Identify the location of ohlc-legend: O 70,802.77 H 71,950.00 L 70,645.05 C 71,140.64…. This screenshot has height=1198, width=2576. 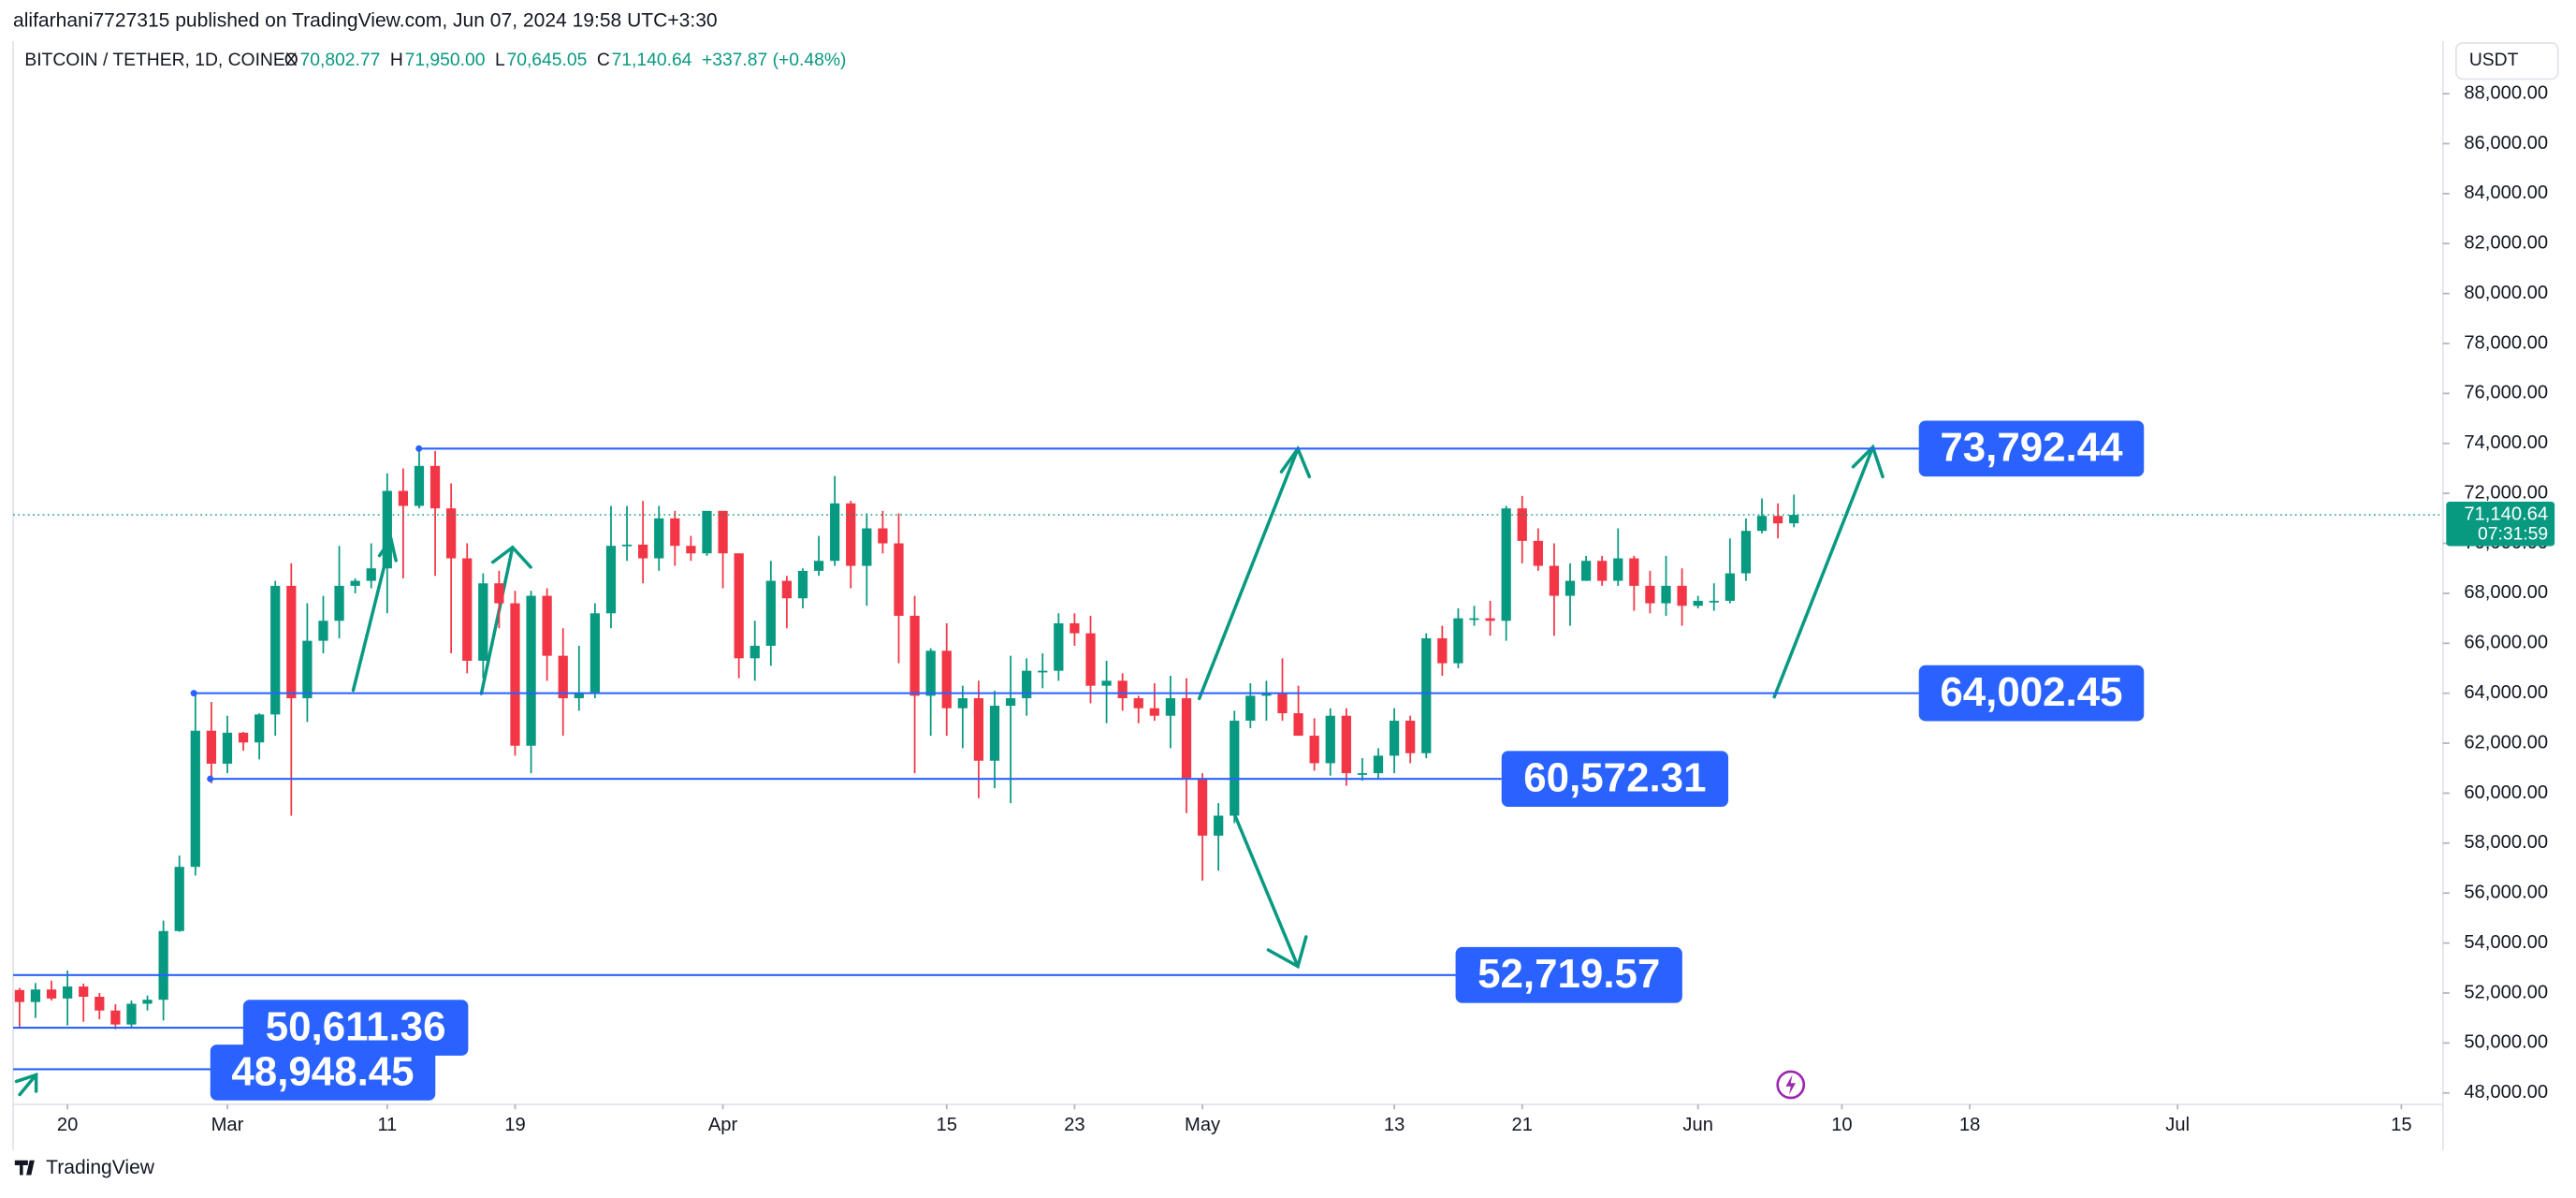
(565, 60).